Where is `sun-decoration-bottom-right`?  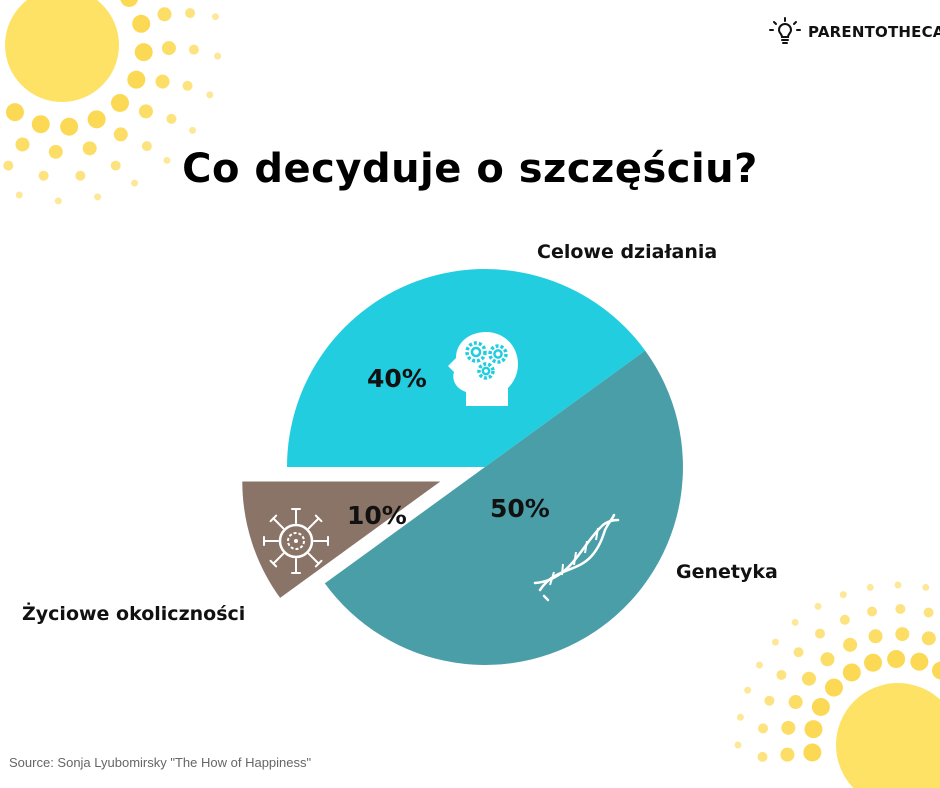 sun-decoration-bottom-right is located at coordinates (837, 684).